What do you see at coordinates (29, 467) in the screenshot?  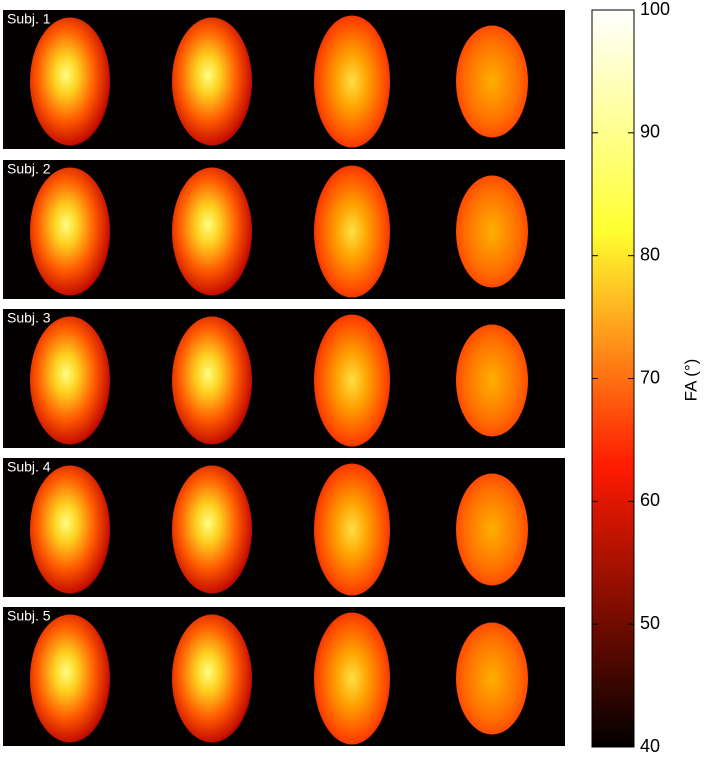 I see `panel-label: Subj. 4` at bounding box center [29, 467].